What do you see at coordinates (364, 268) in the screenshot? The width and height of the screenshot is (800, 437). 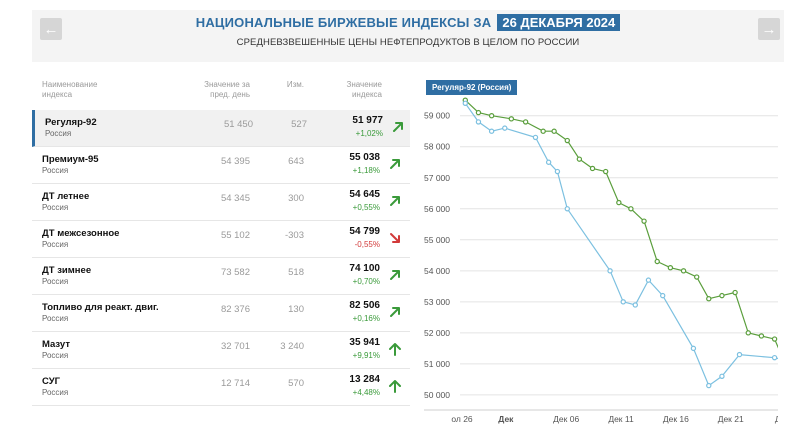 I see `row-value: 74 100` at bounding box center [364, 268].